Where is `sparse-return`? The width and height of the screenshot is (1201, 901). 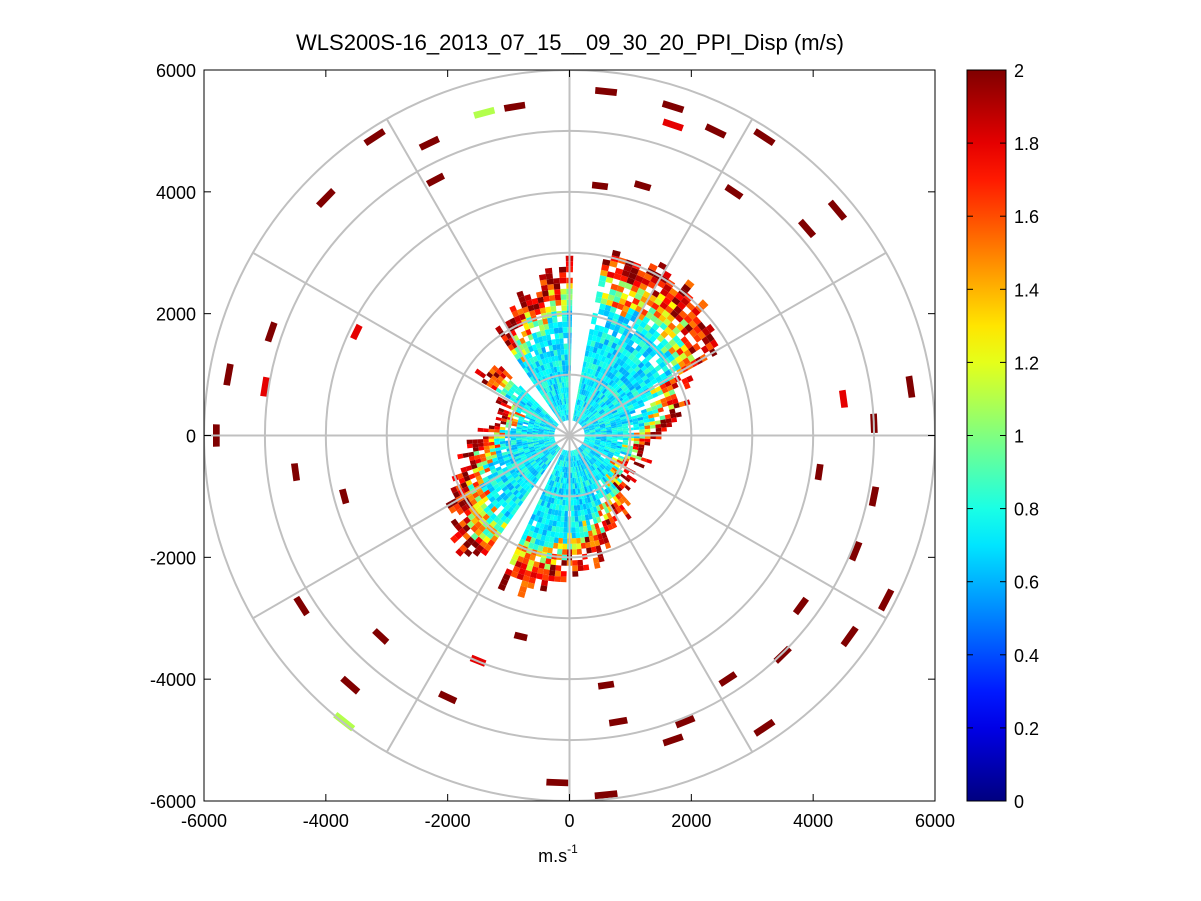
sparse-return is located at coordinates (734, 192).